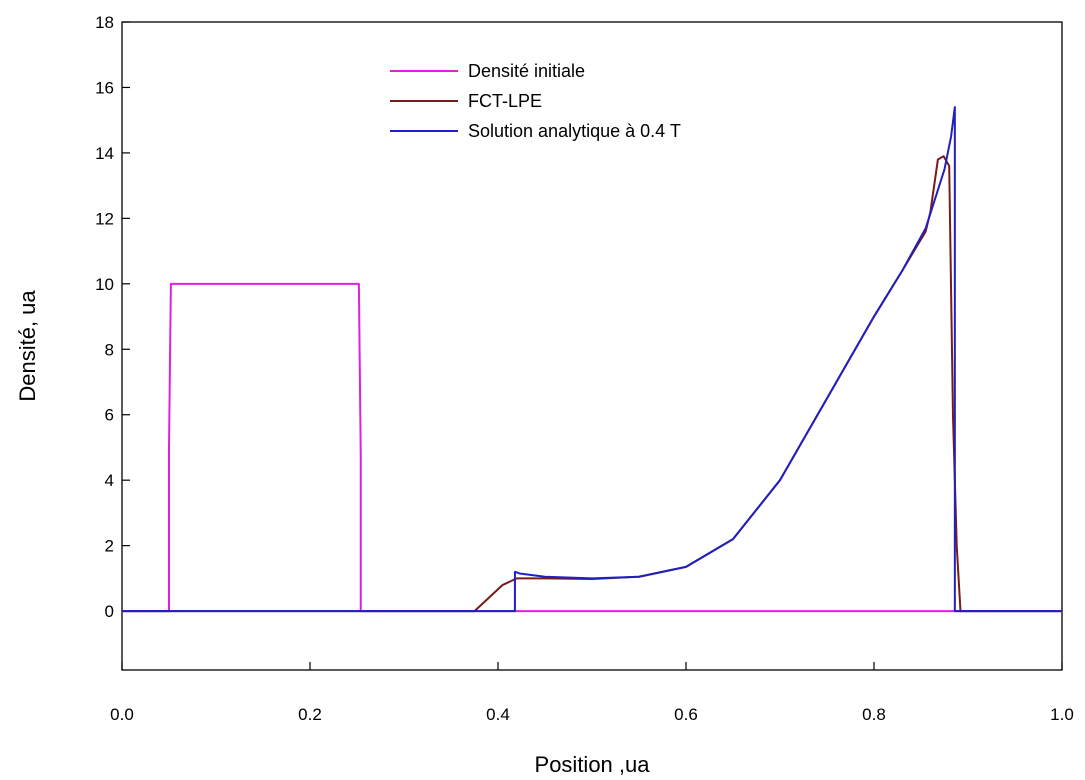 The width and height of the screenshot is (1085, 780). I want to click on x-tick-label: 0.2, so click(310, 714).